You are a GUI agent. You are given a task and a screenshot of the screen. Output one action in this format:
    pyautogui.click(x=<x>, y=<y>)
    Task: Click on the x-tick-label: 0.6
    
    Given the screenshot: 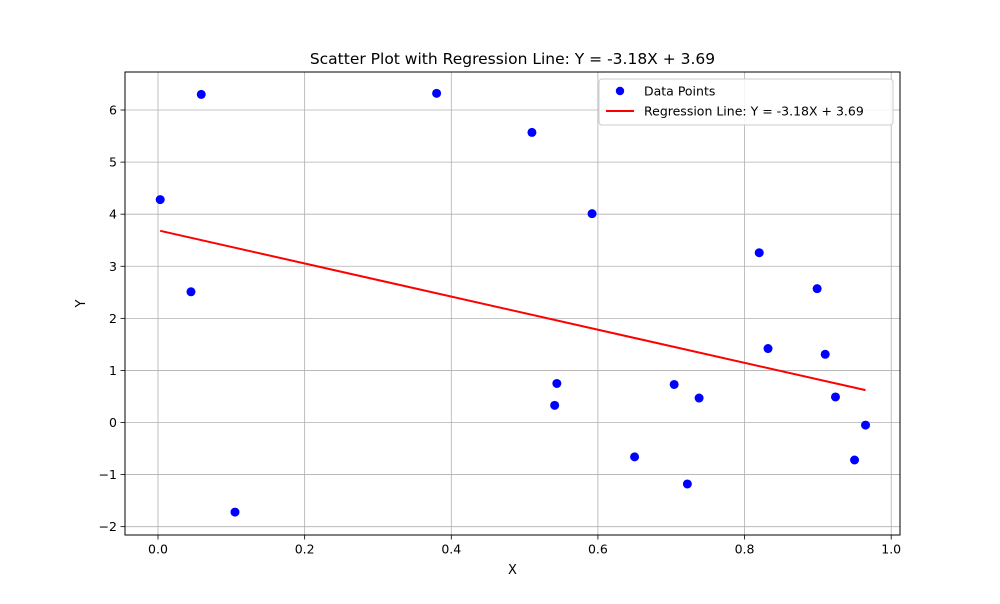 What is the action you would take?
    pyautogui.click(x=598, y=549)
    